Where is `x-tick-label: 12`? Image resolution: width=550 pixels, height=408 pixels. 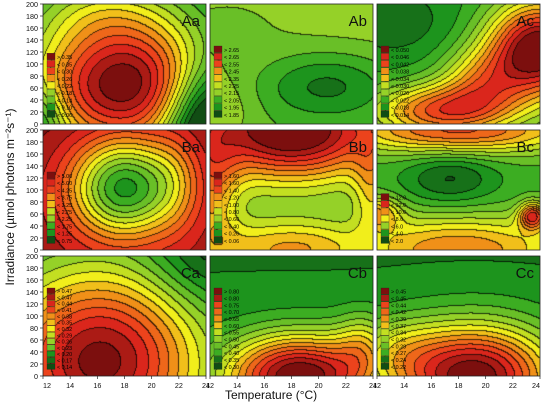
x-tick-label: 12 is located at coordinates (377, 385).